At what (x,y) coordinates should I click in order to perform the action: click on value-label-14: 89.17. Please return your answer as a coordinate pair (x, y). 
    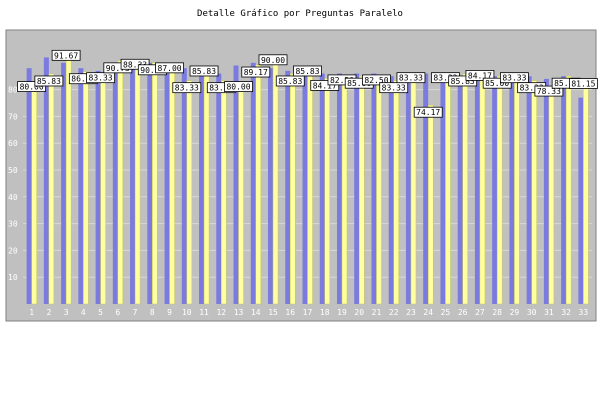
    Looking at the image, I should click on (256, 72).